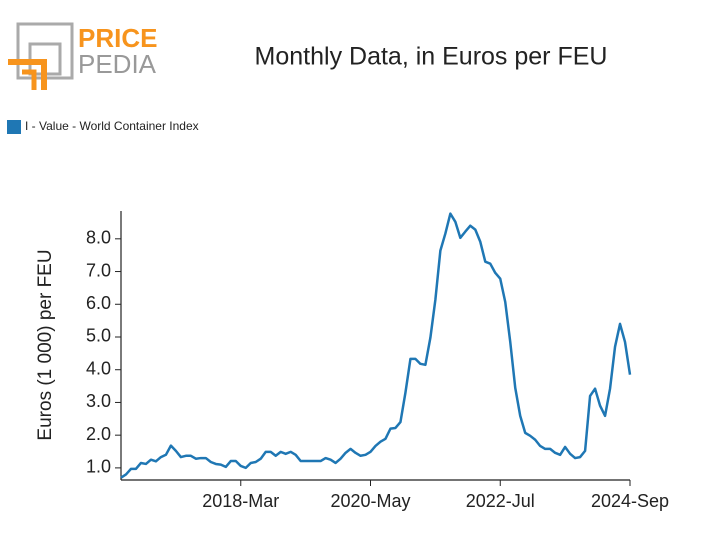  Describe the element at coordinates (98, 270) in the screenshot. I see `y-tick-label: 7.0` at that location.